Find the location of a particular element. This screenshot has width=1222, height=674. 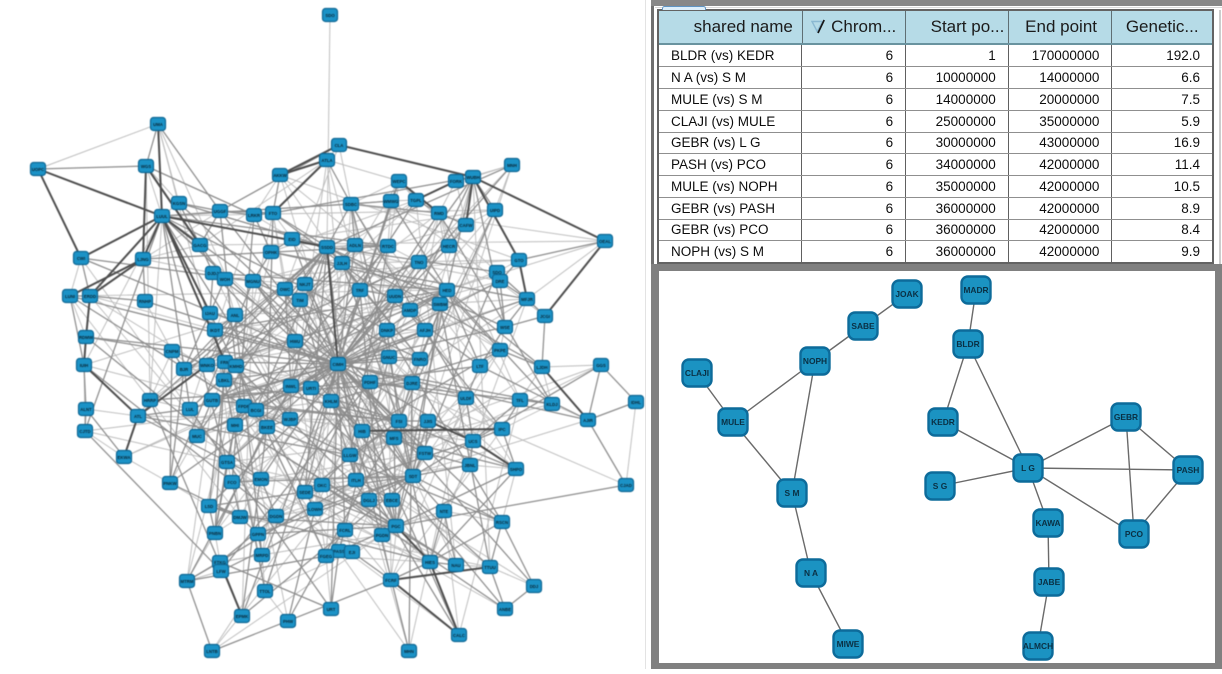

svg-text: GACG is located at coordinates (201, 245).